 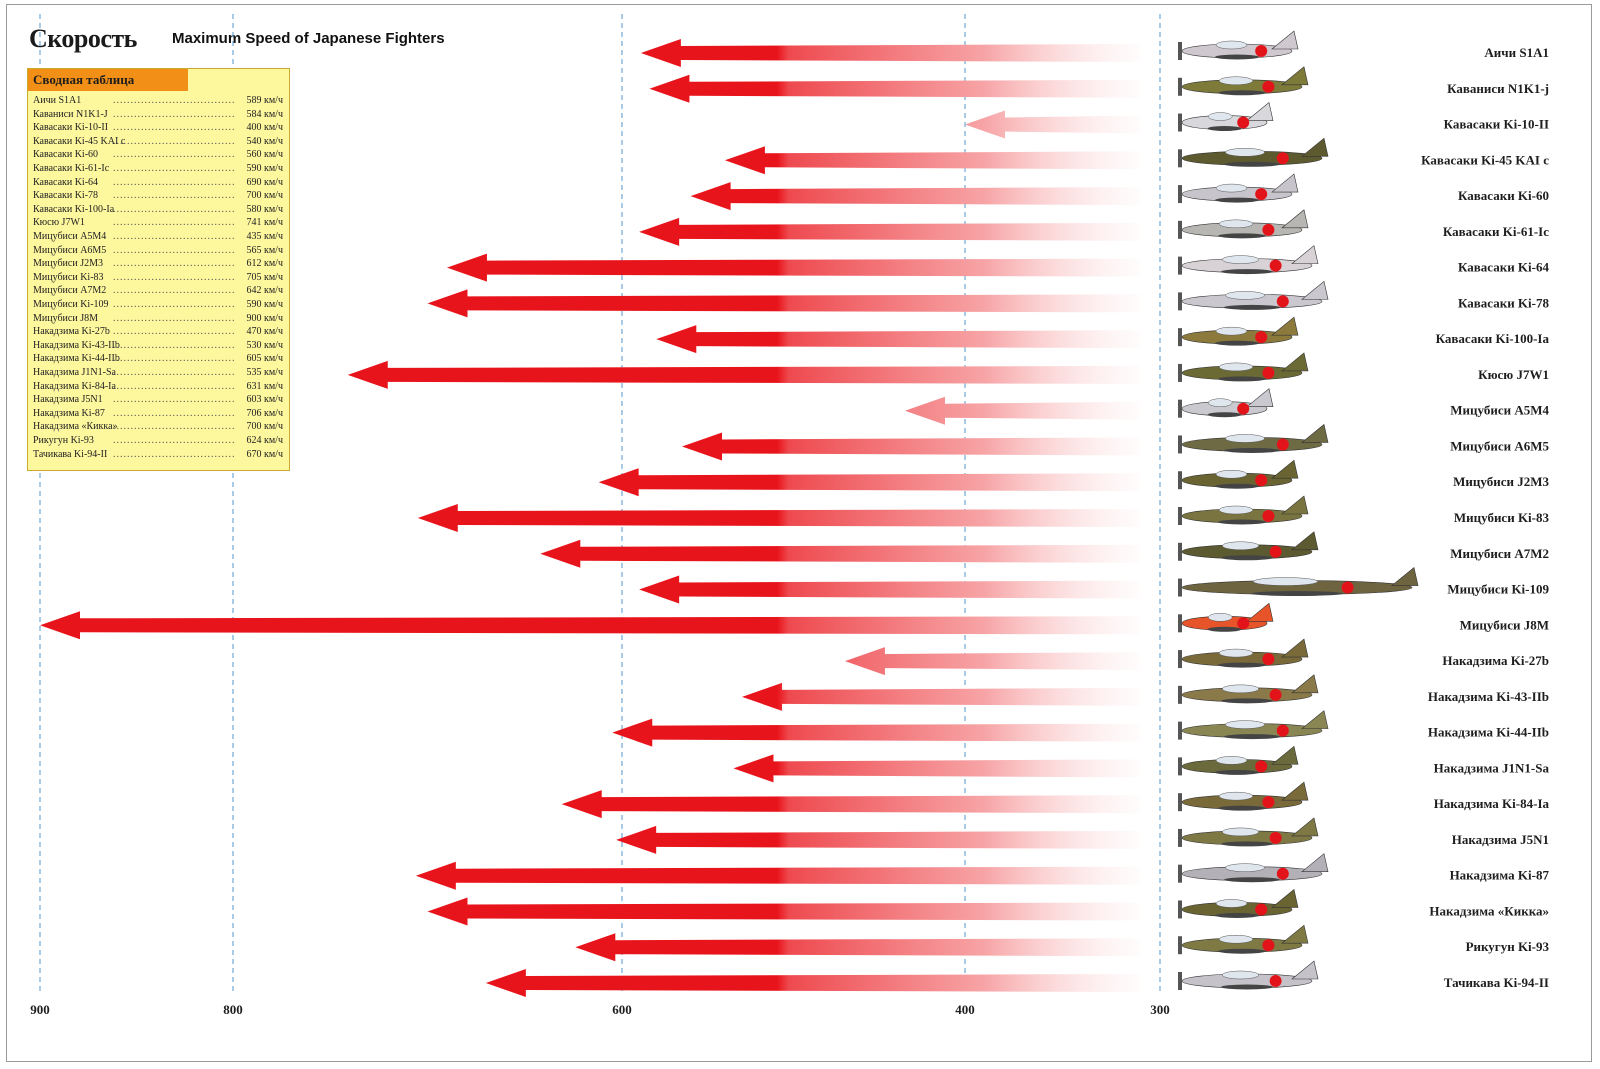 I want to click on plane-name-label: Кавасаки Ki-64, so click(x=1503, y=267).